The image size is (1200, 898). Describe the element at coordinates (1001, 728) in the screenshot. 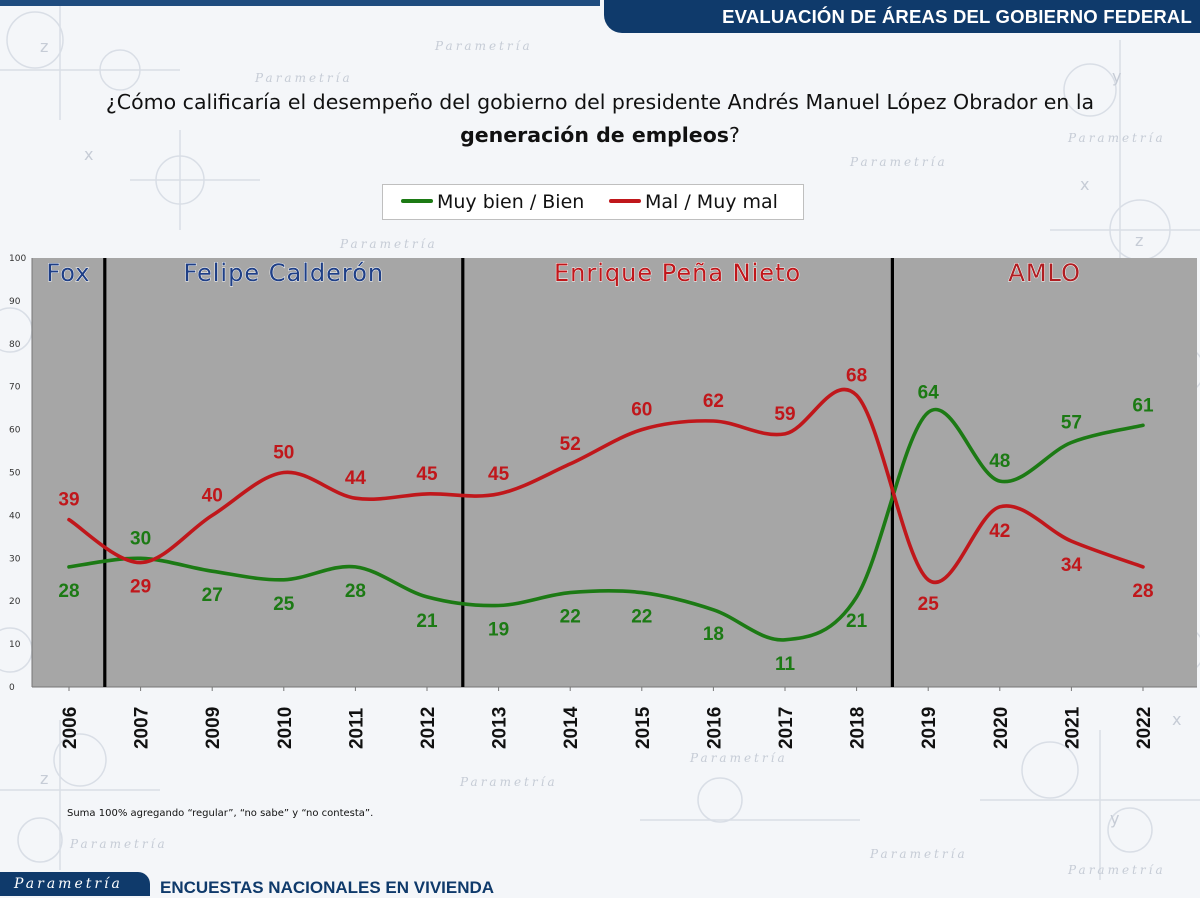

I see `x-tick-label: 2020` at that location.